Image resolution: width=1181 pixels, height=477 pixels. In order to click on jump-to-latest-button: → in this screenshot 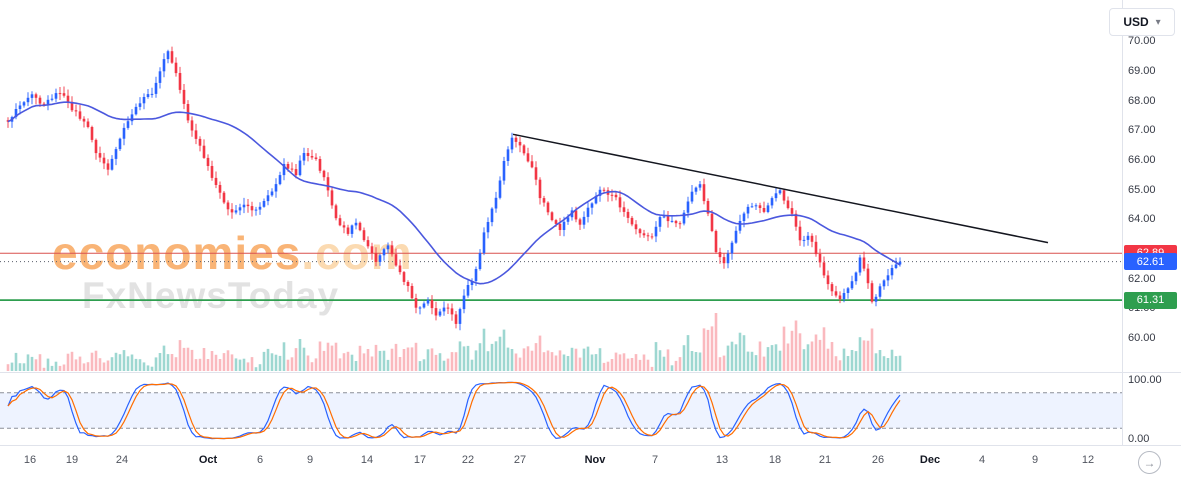, I will do `click(1149, 462)`.